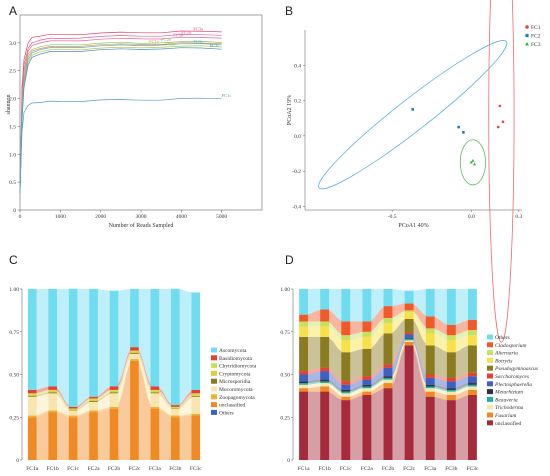  What do you see at coordinates (472, 304) in the screenshot?
I see `bar-segment-others` at bounding box center [472, 304].